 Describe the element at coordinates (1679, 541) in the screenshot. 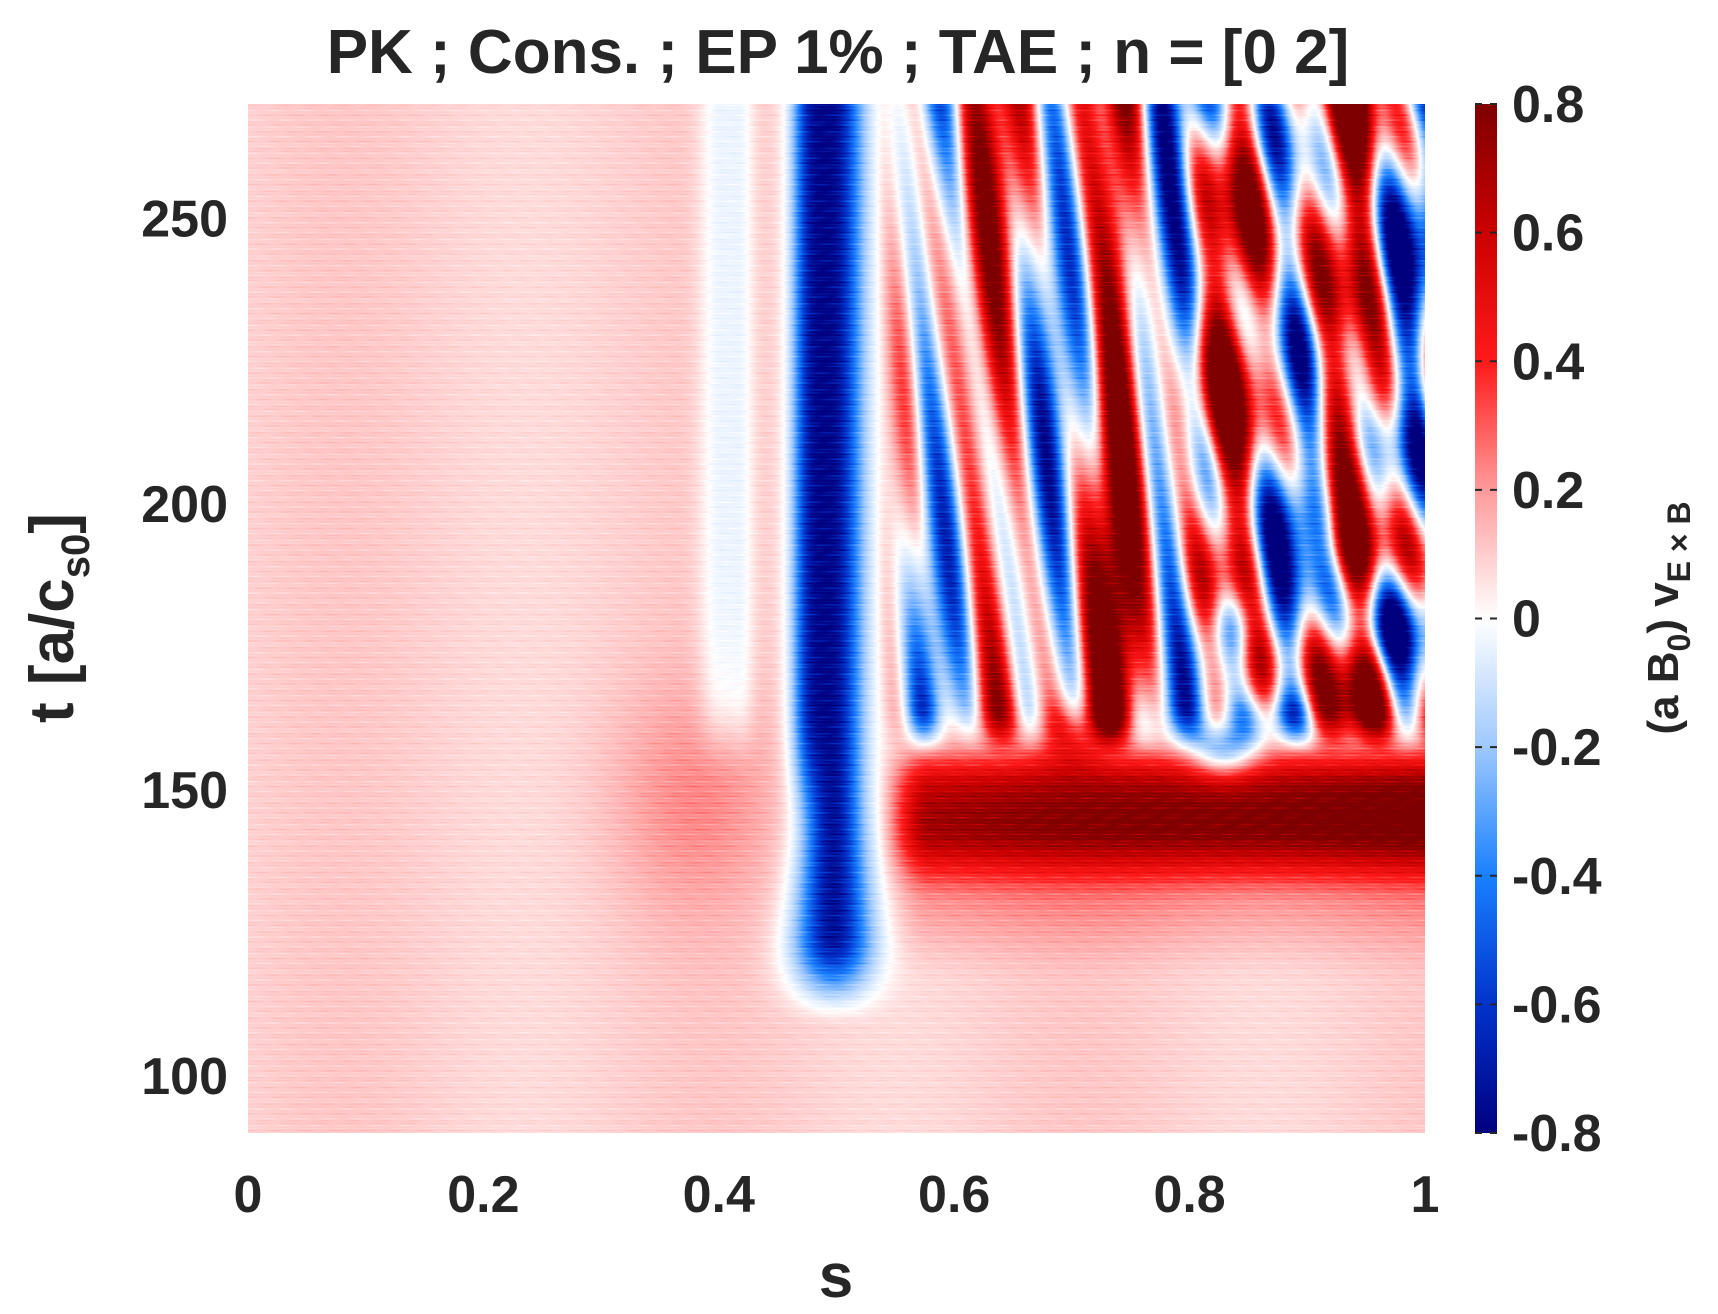

I see `colorbar-label-sub2: E × B` at that location.